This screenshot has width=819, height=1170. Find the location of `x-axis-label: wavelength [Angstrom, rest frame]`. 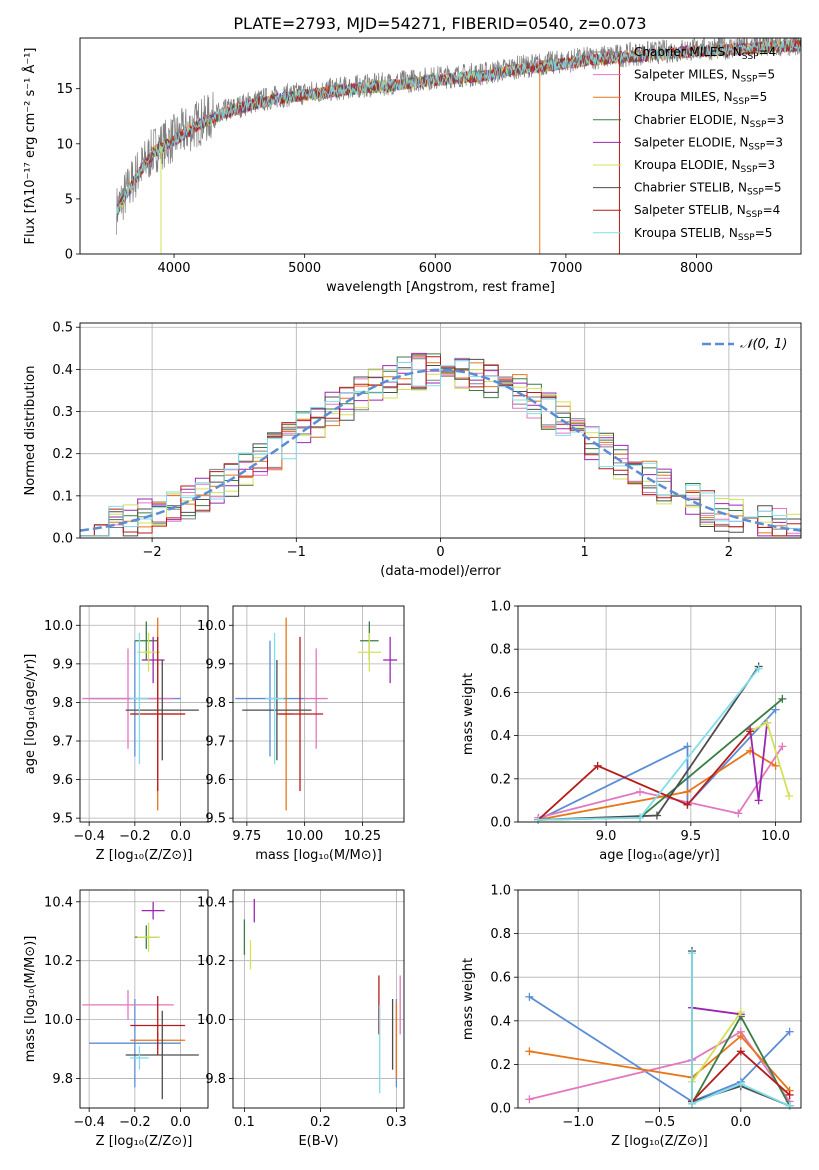

x-axis-label: wavelength [Angstrom, rest frame] is located at coordinates (440, 287).